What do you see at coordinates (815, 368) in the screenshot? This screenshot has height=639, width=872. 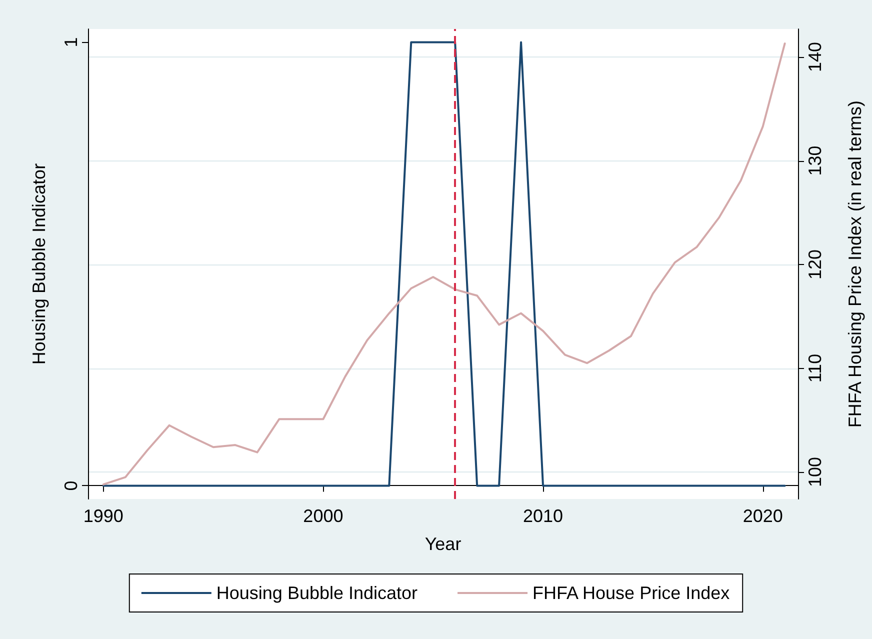 I see `y2-tick-label: 110` at bounding box center [815, 368].